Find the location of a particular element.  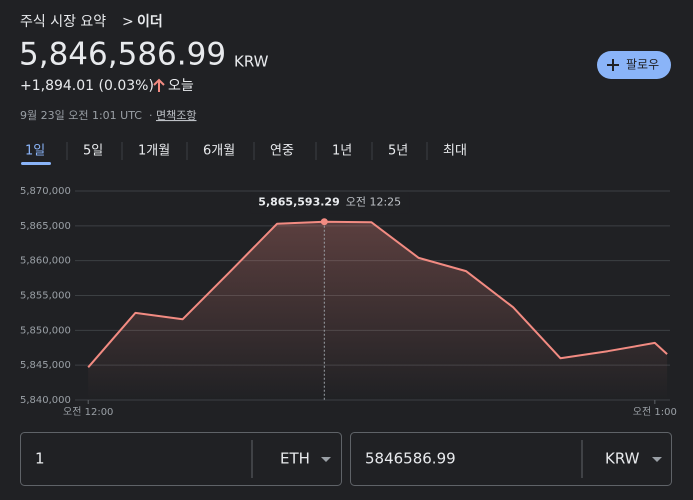

breadcrumb-current: 이더 is located at coordinates (150, 21).